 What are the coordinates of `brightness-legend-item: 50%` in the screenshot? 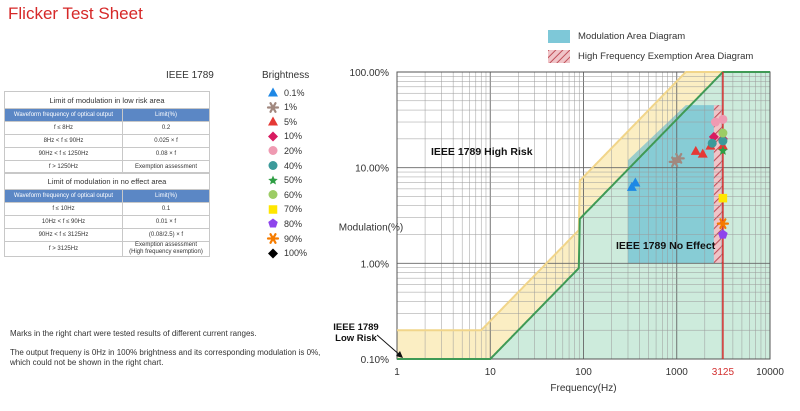 It's located at (284, 180).